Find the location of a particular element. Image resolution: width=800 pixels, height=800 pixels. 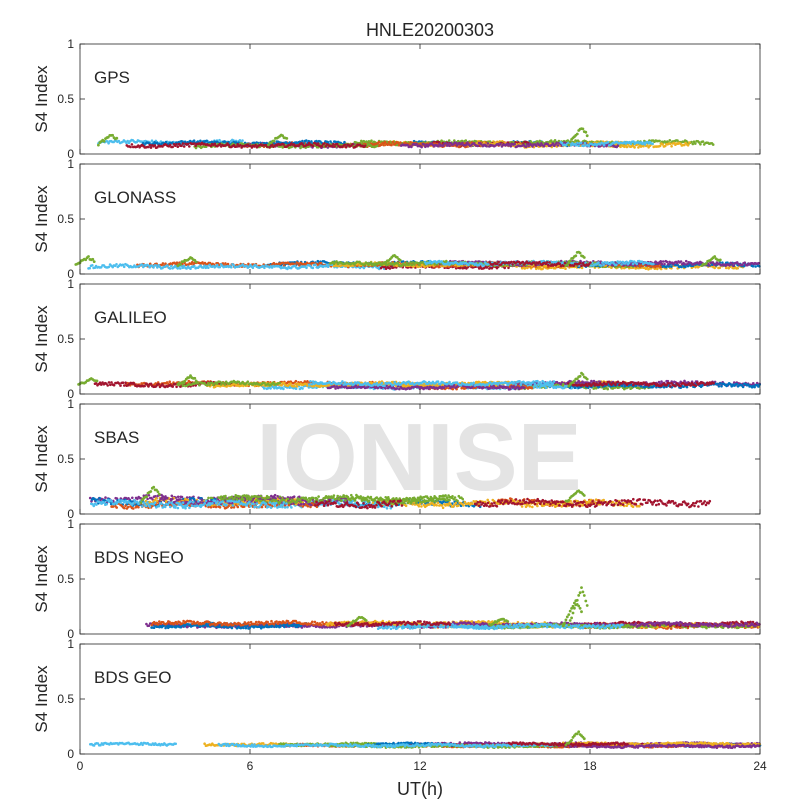

scatter-points is located at coordinates (406, 138).